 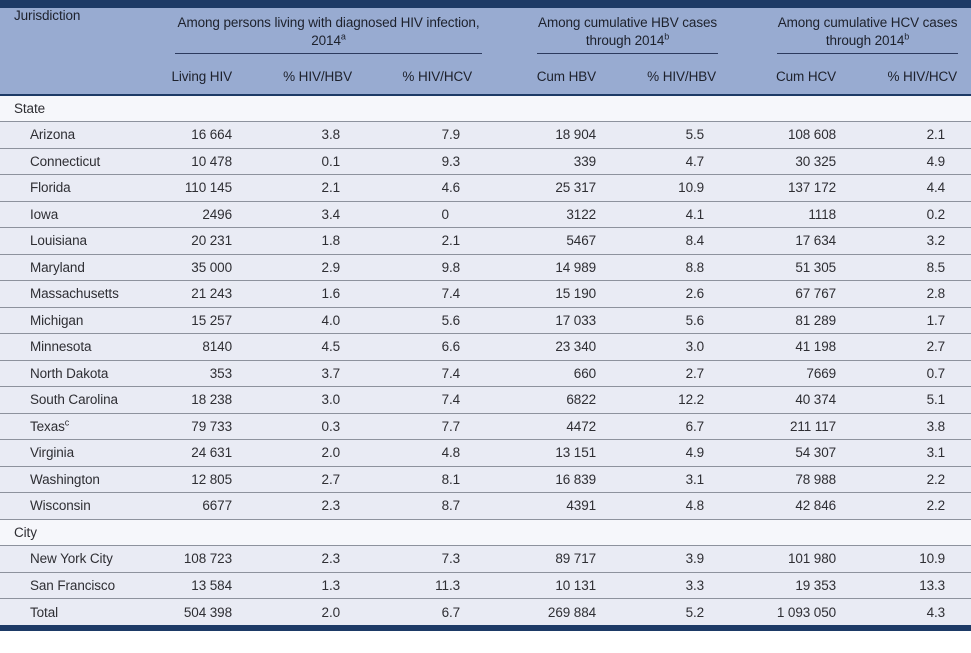 What do you see at coordinates (82, 426) in the screenshot?
I see `jurisdiction-cell: Texasc` at bounding box center [82, 426].